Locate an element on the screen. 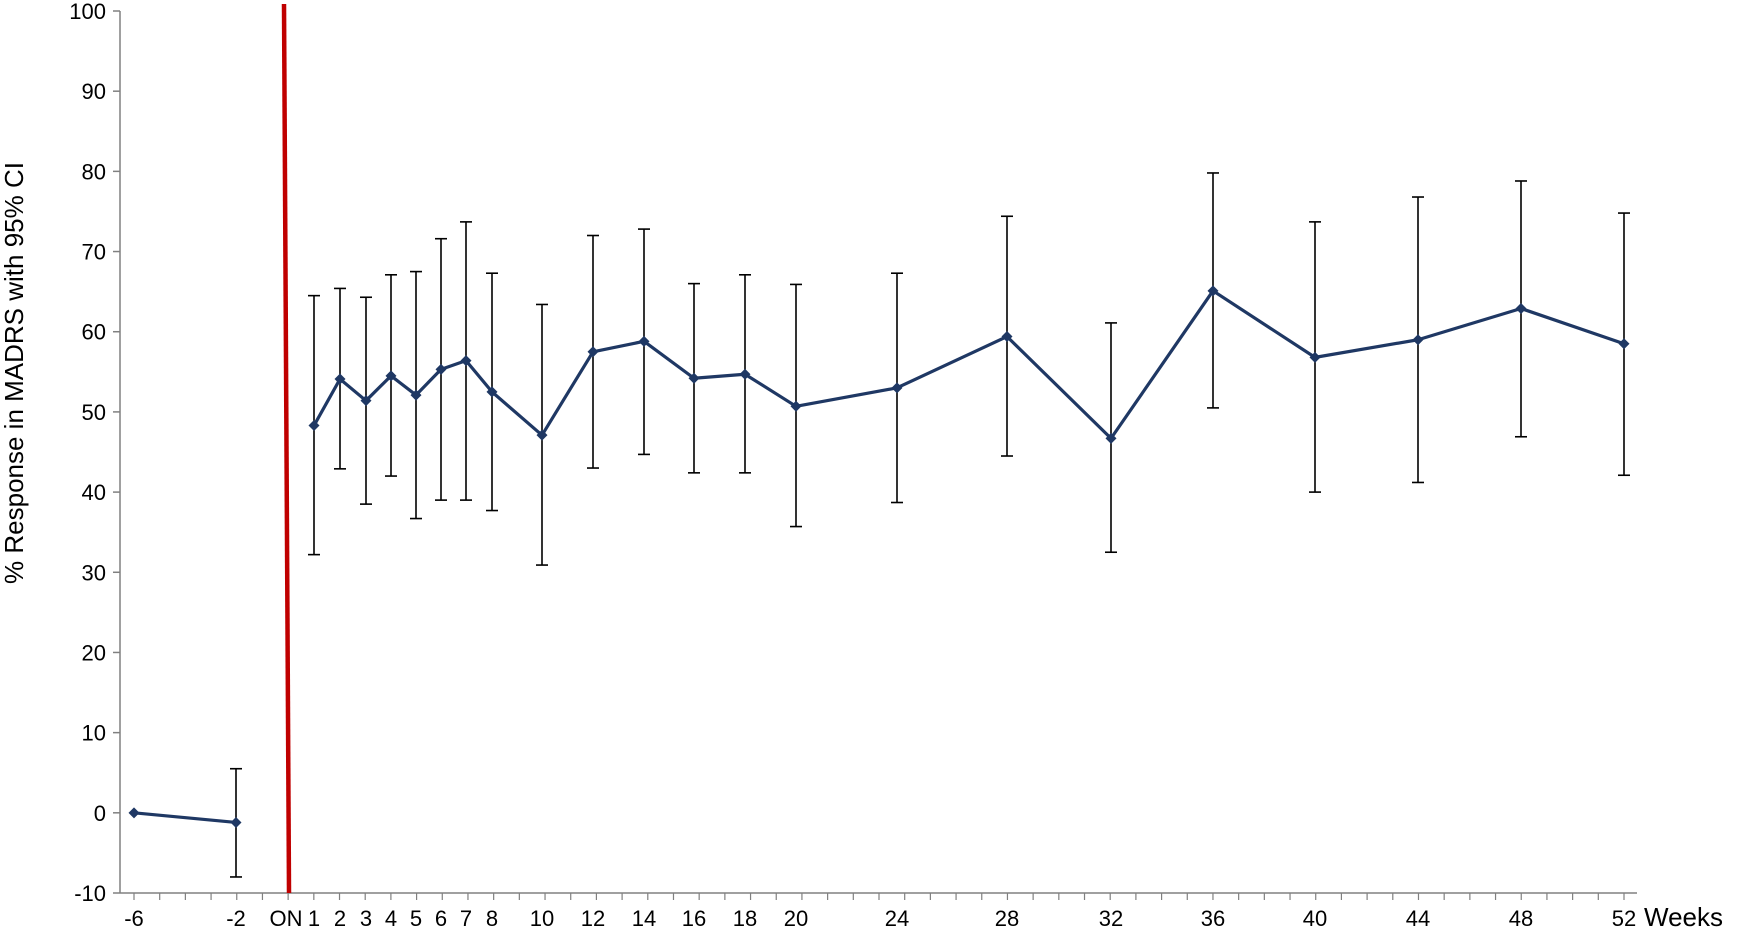 This screenshot has width=1737, height=934. onset-line is located at coordinates (286, 448).